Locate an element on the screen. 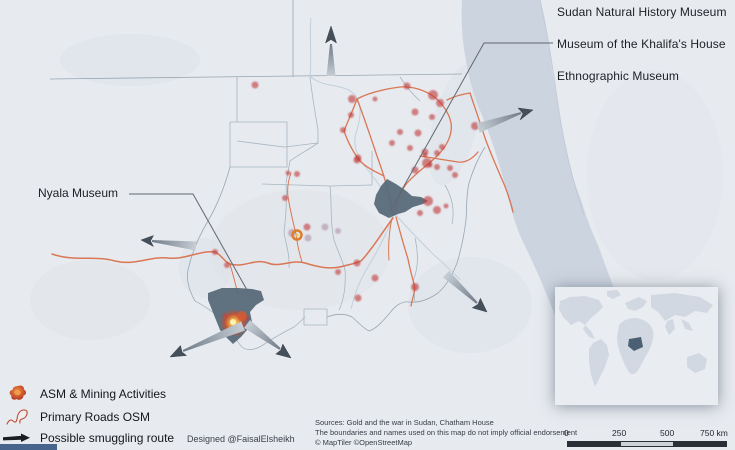 This screenshot has height=450, width=735. inset-sudan-highlight is located at coordinates (635, 344).